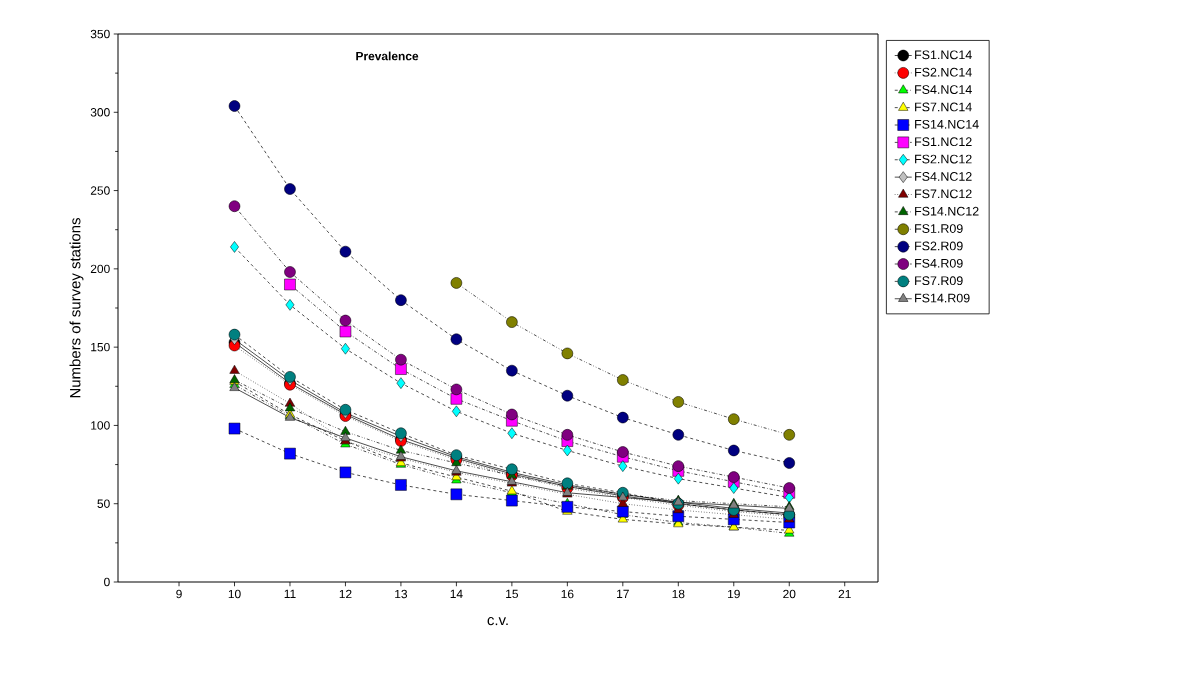 Image resolution: width=1195 pixels, height=678 pixels. I want to click on x-tick-label: 14, so click(456, 593).